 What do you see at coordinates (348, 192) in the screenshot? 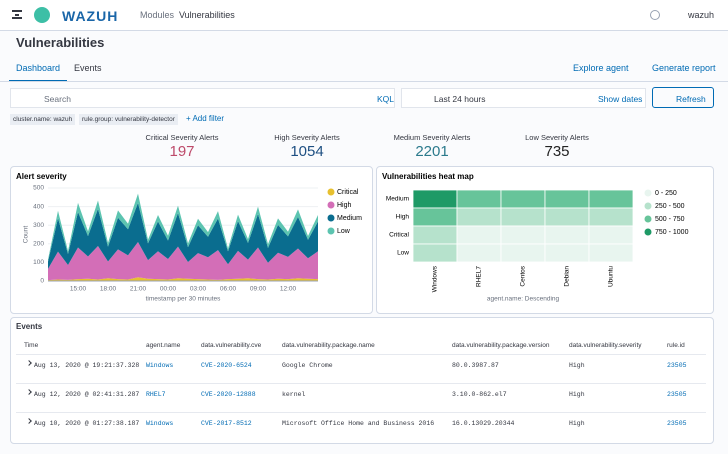
I see `legend-label: Critical` at bounding box center [348, 192].